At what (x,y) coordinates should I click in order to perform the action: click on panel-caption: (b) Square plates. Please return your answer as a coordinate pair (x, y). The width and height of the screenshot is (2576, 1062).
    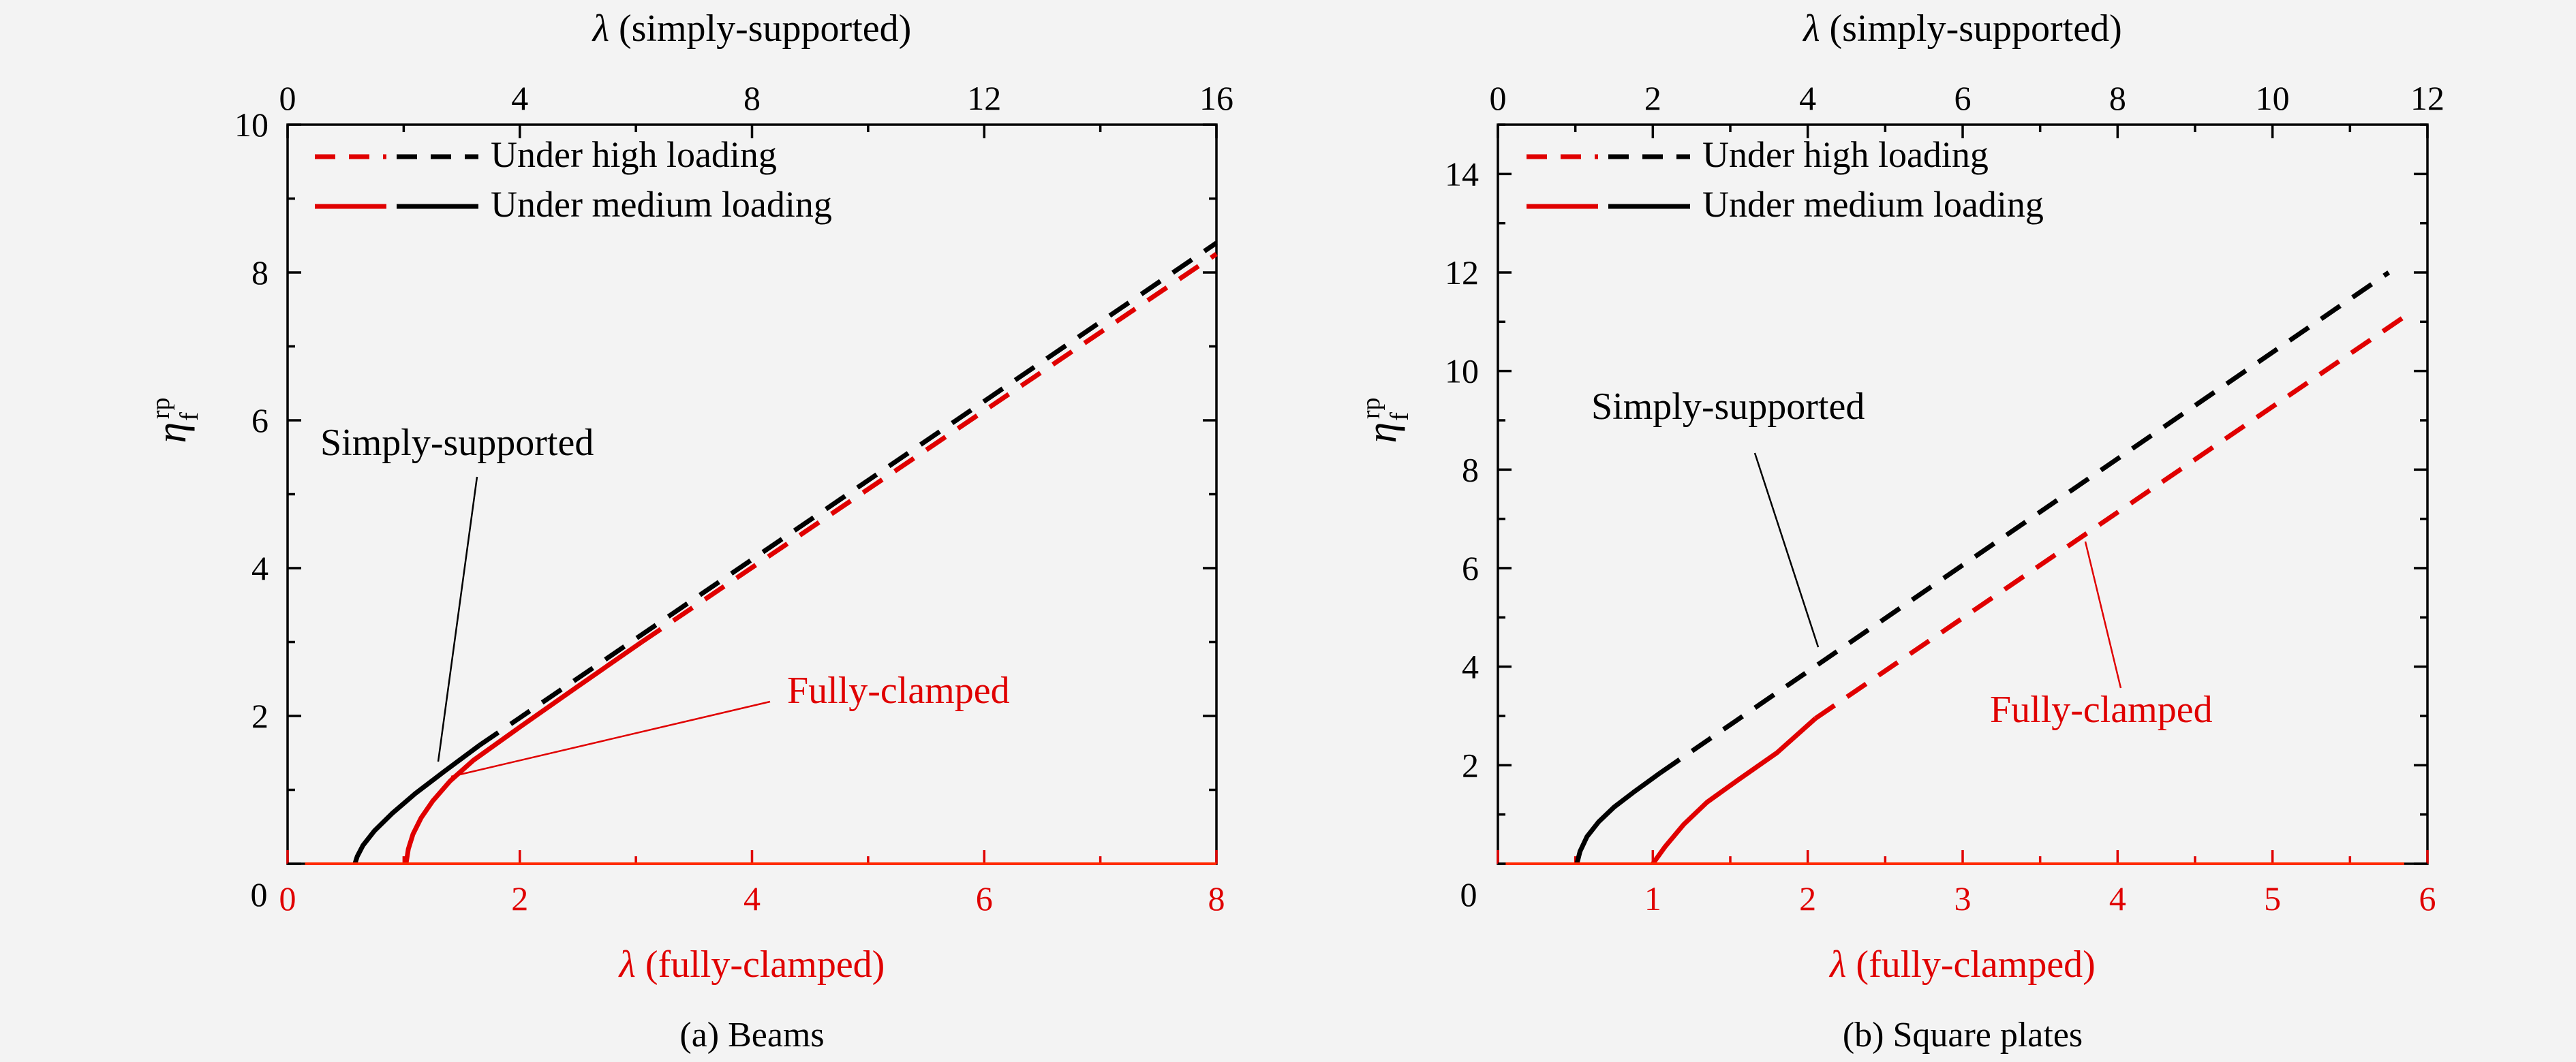
    Looking at the image, I should click on (1963, 1035).